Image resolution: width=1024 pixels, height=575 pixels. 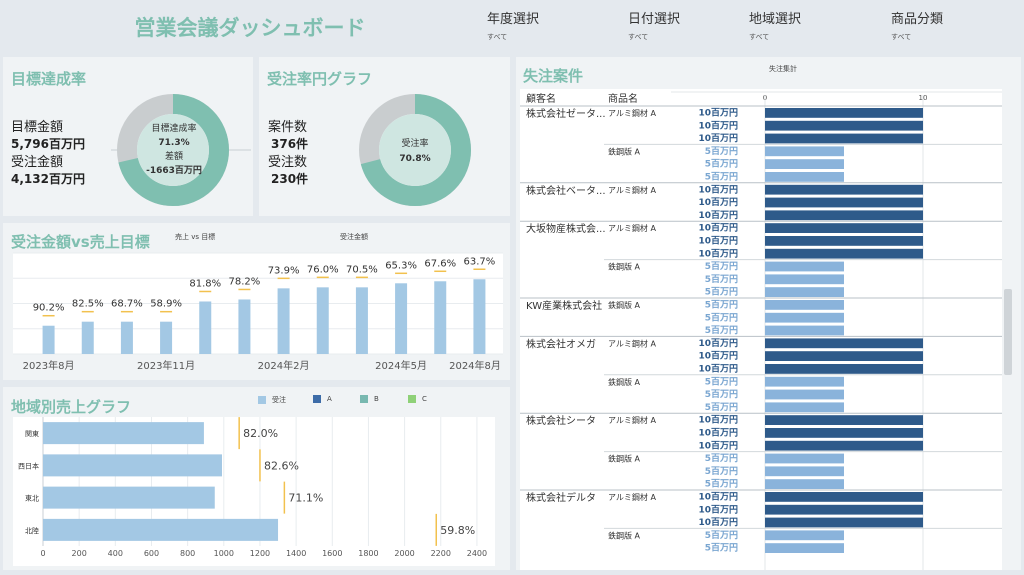 What do you see at coordinates (368, 553) in the screenshot?
I see `region-x-tick: 1800` at bounding box center [368, 553].